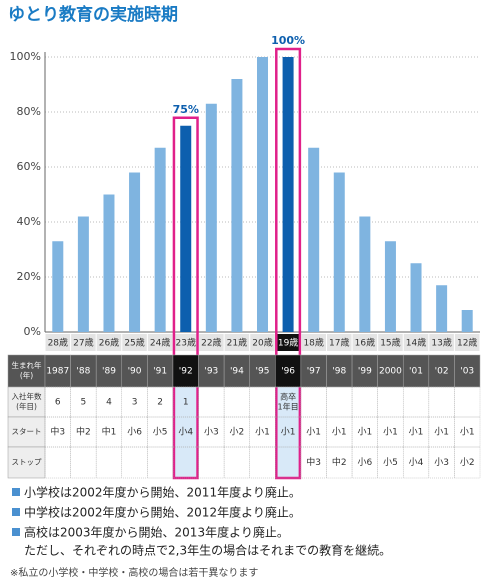 This screenshot has height=586, width=491. Describe the element at coordinates (29, 166) in the screenshot. I see `y-tick-label: 60%` at that location.